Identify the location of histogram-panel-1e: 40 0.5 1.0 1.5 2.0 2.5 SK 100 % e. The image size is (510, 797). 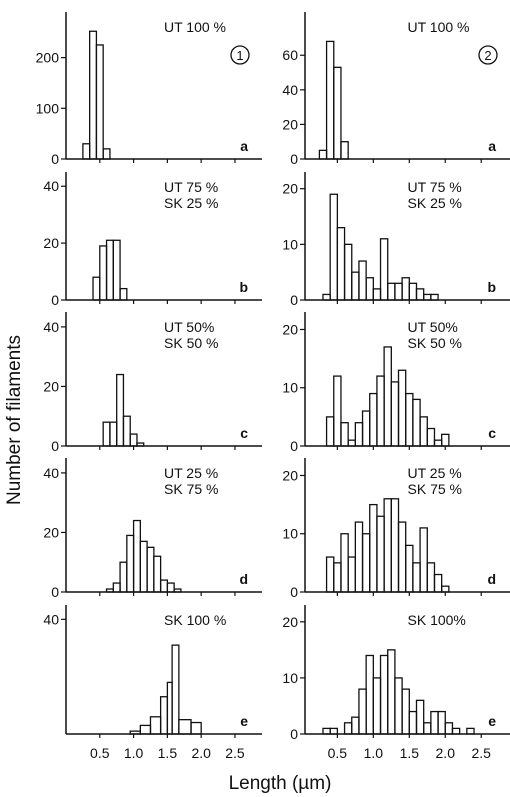
(152, 683).